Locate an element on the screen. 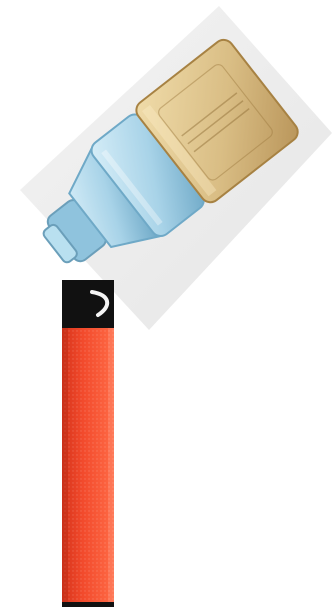 The image size is (332, 607). vape-device-icon is located at coordinates (88, 443).